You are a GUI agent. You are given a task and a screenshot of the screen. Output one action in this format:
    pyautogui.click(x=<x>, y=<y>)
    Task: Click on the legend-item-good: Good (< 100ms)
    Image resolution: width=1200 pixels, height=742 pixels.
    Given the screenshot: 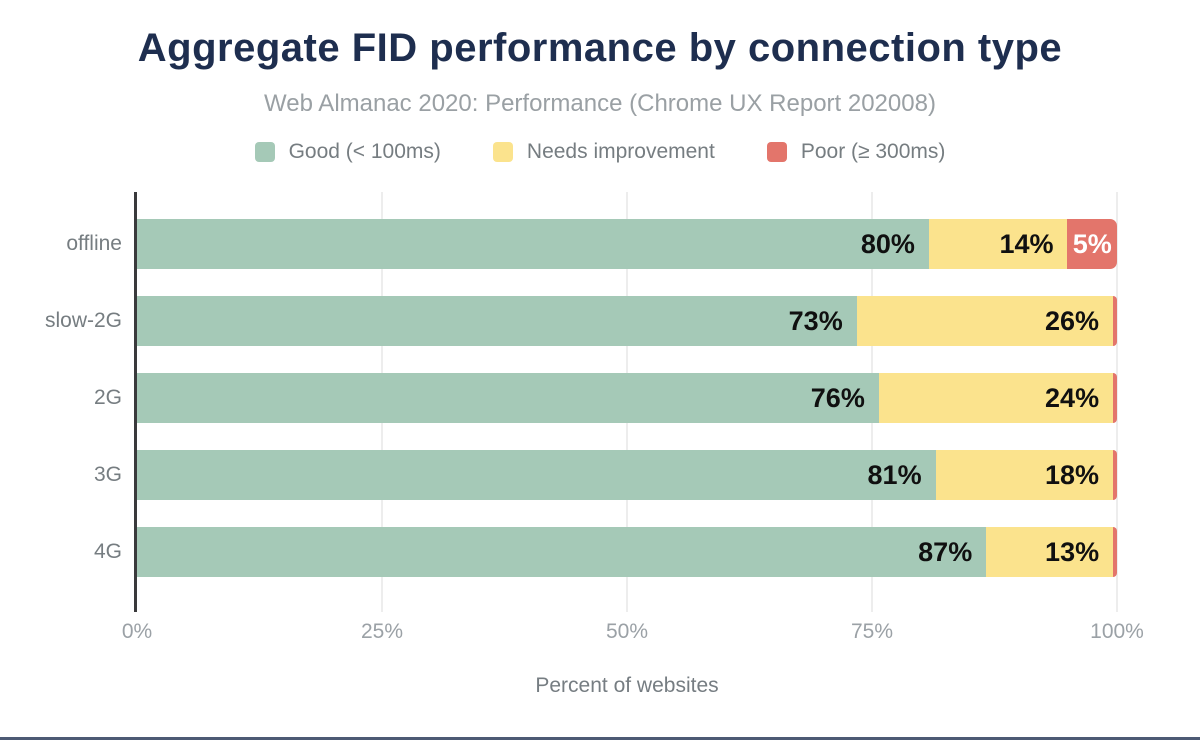 What is the action you would take?
    pyautogui.click(x=347, y=152)
    